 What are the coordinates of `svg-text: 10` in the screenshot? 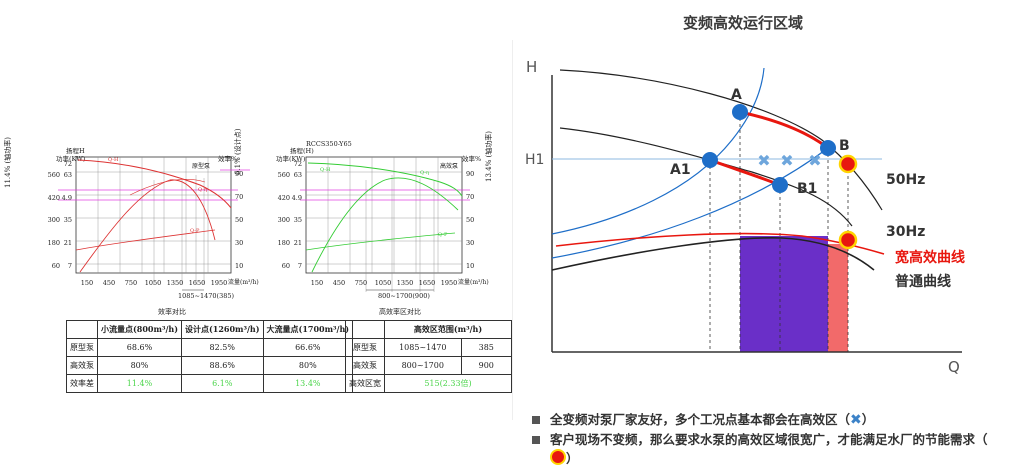 It's located at (470, 266).